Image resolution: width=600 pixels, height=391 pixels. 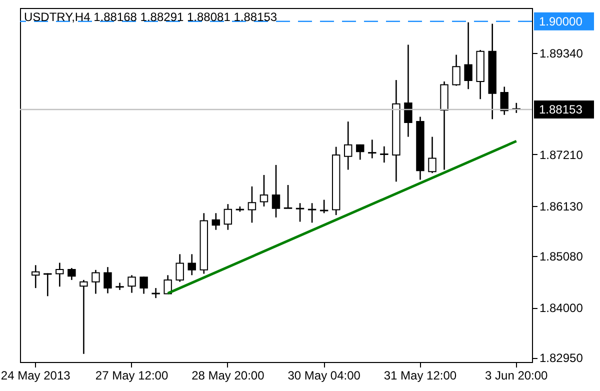 What do you see at coordinates (131, 375) in the screenshot?
I see `x-tick-label: 27 May 12:00` at bounding box center [131, 375].